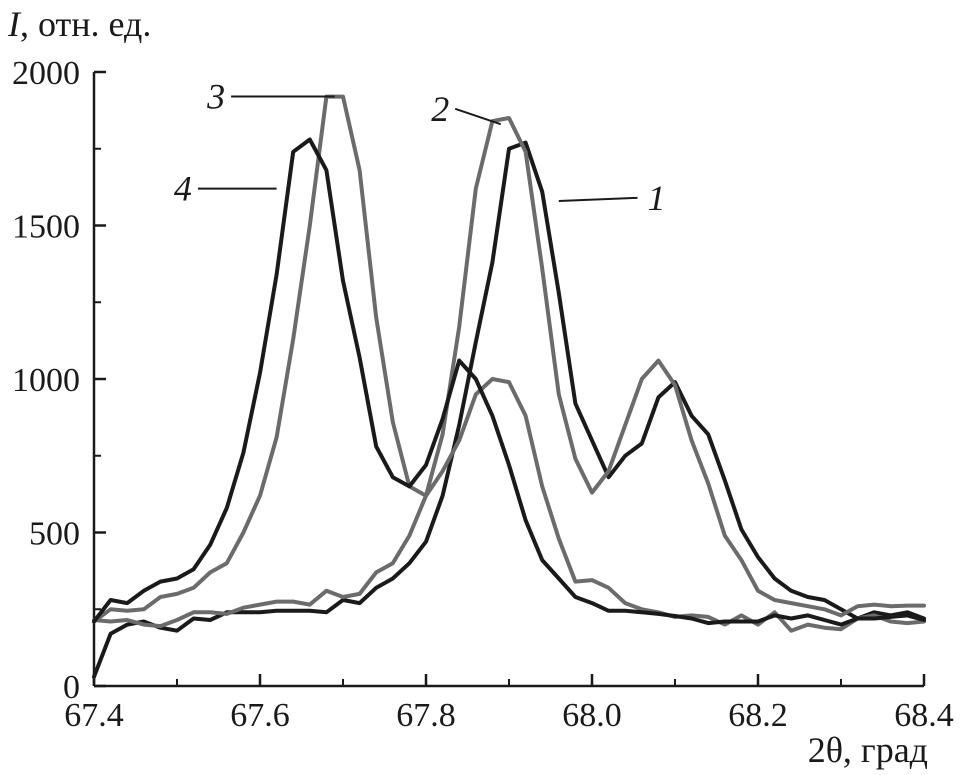 Image resolution: width=961 pixels, height=775 pixels. What do you see at coordinates (758, 715) in the screenshot?
I see `x-tick-label: 68.2` at bounding box center [758, 715].